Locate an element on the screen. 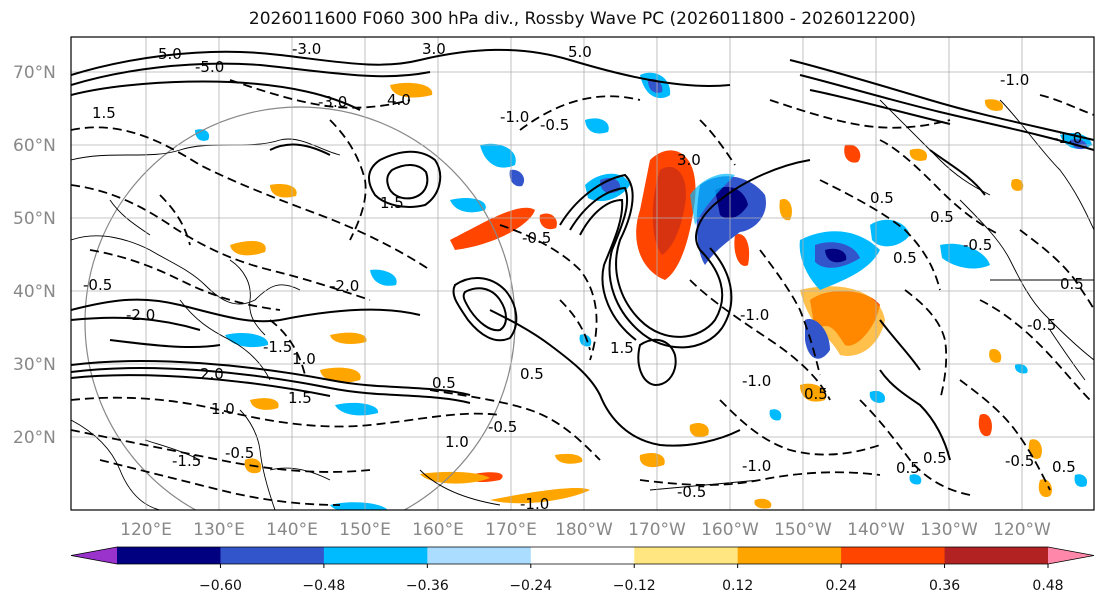 The width and height of the screenshot is (1105, 604). lon-label: 180°W is located at coordinates (584, 530).